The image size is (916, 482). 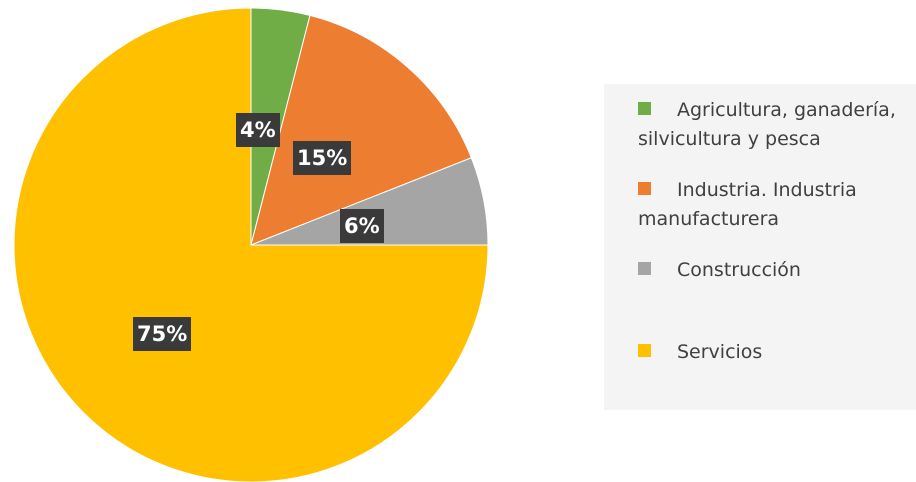 What do you see at coordinates (729, 139) in the screenshot?
I see `legend-label-agricultura-line2: silvicultura y pesca` at bounding box center [729, 139].